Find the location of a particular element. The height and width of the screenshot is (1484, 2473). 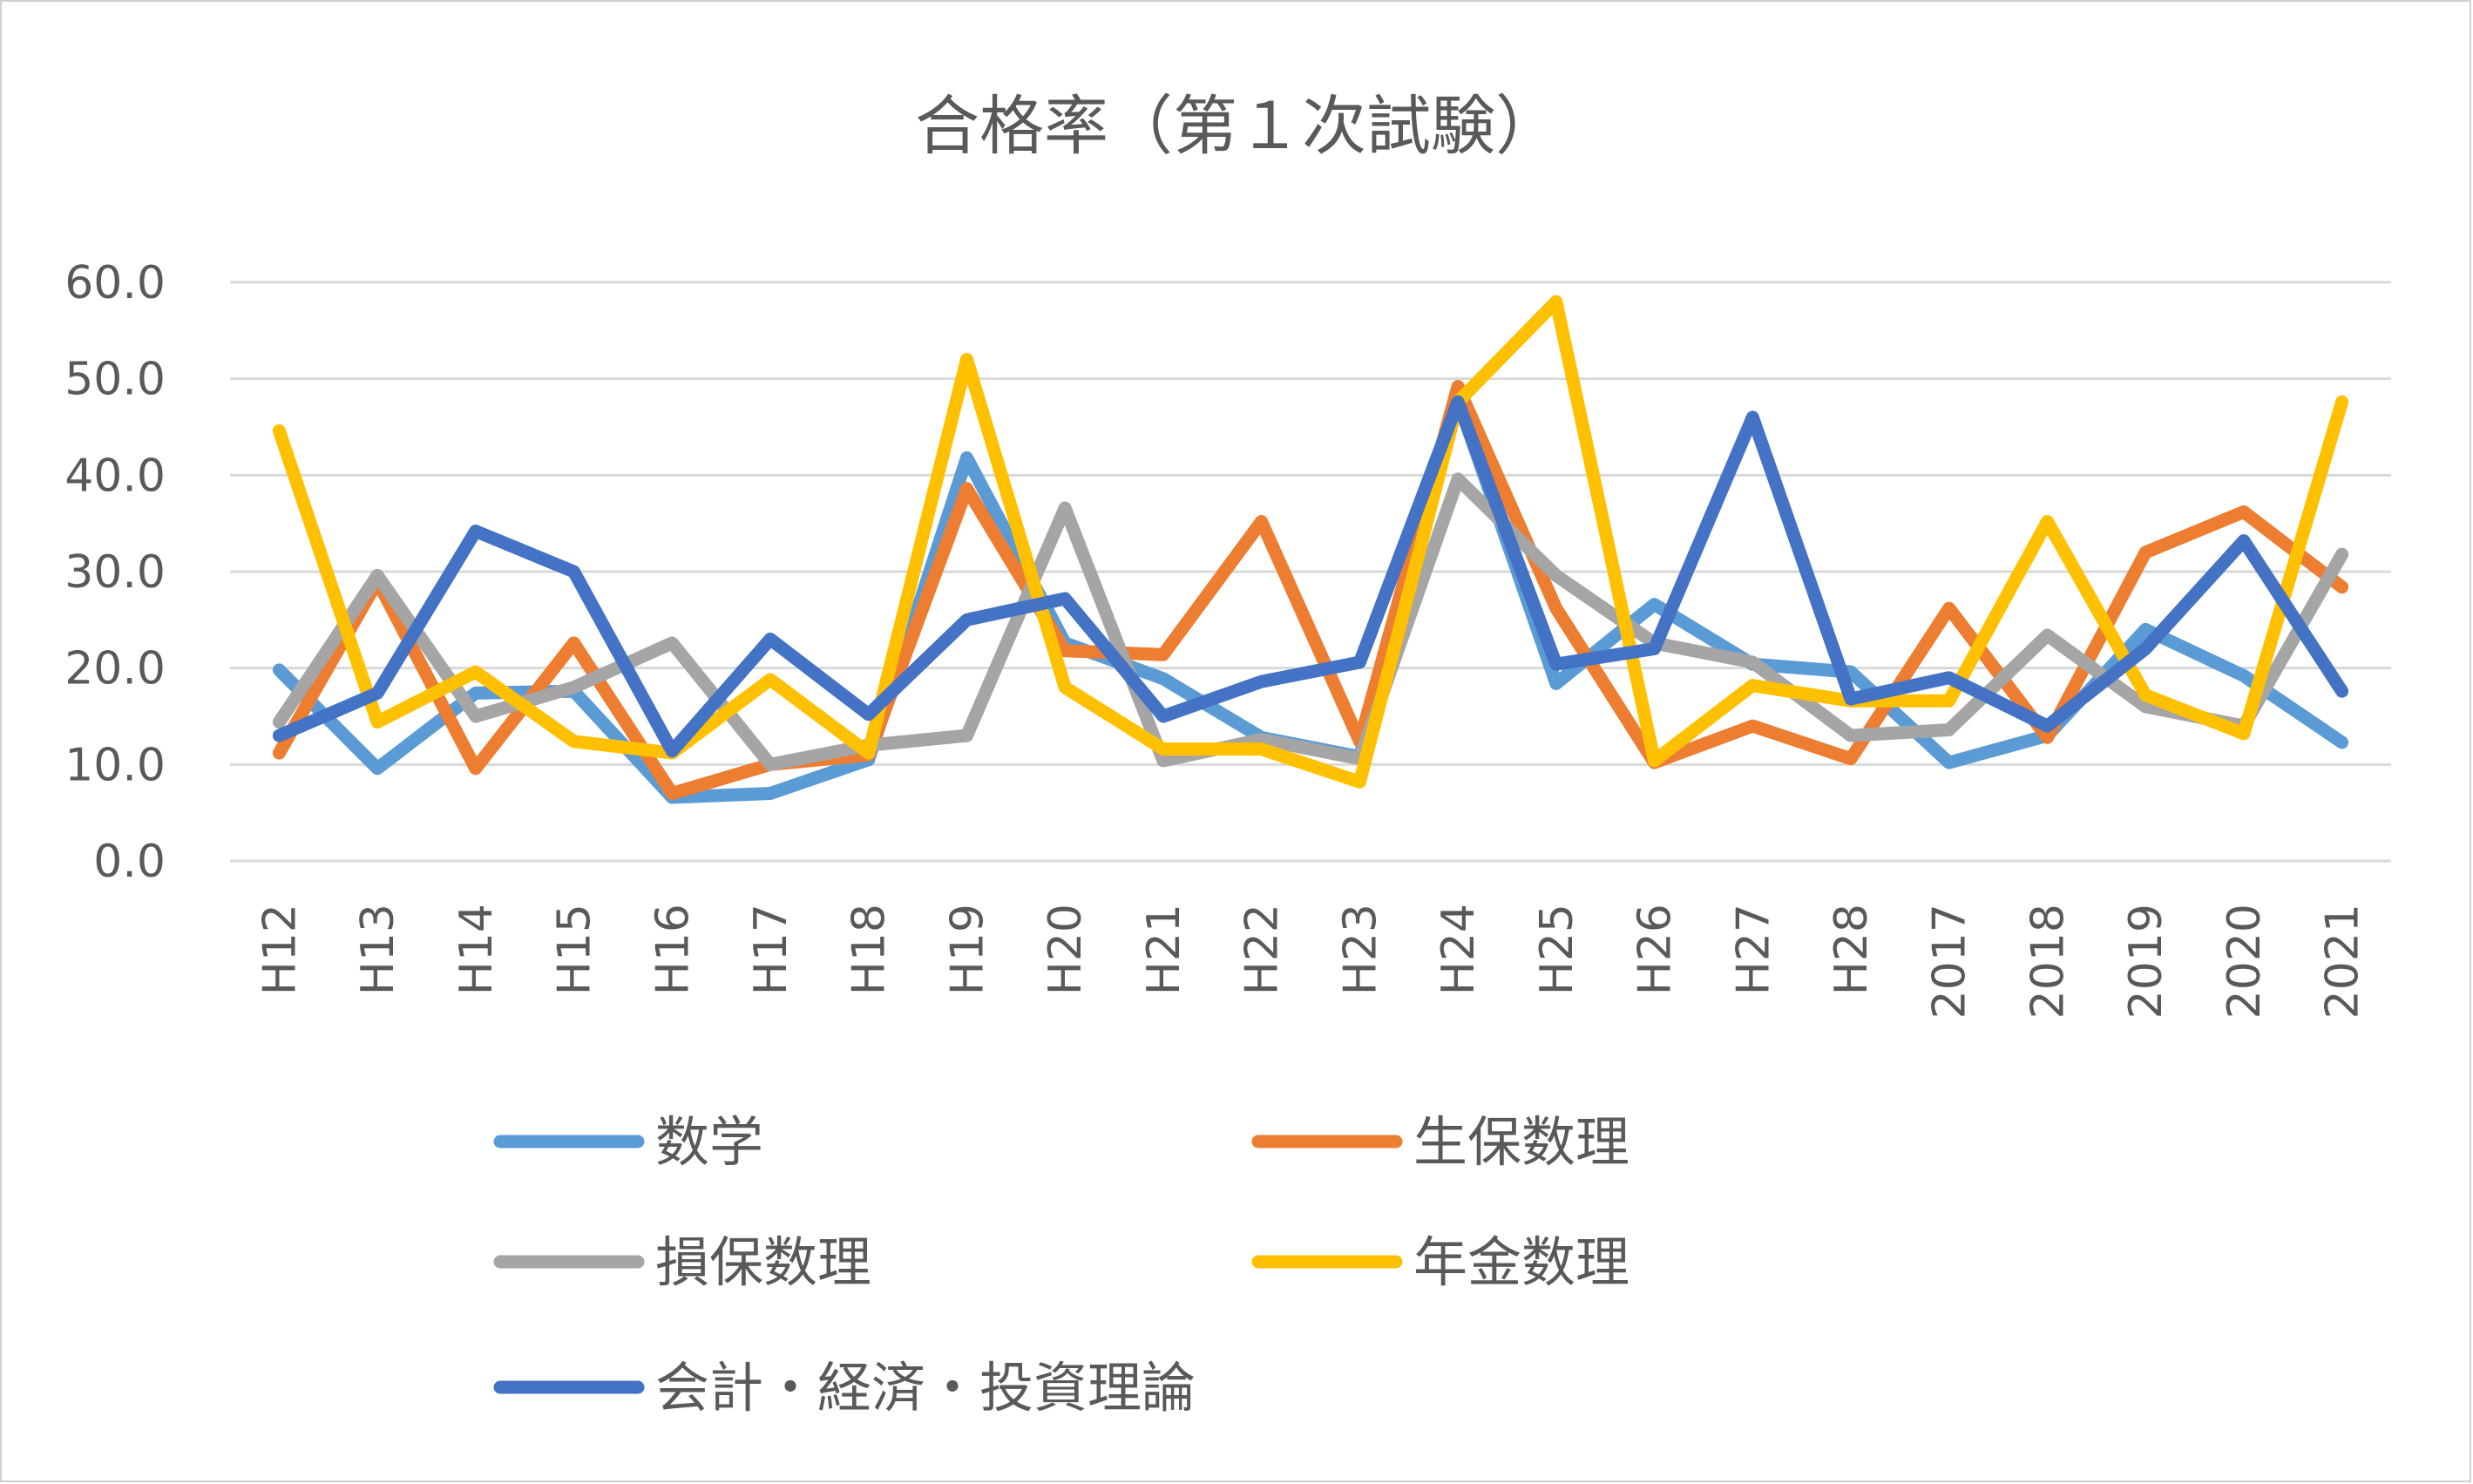

legend-label: 年金数理 is located at coordinates (1521, 1262).